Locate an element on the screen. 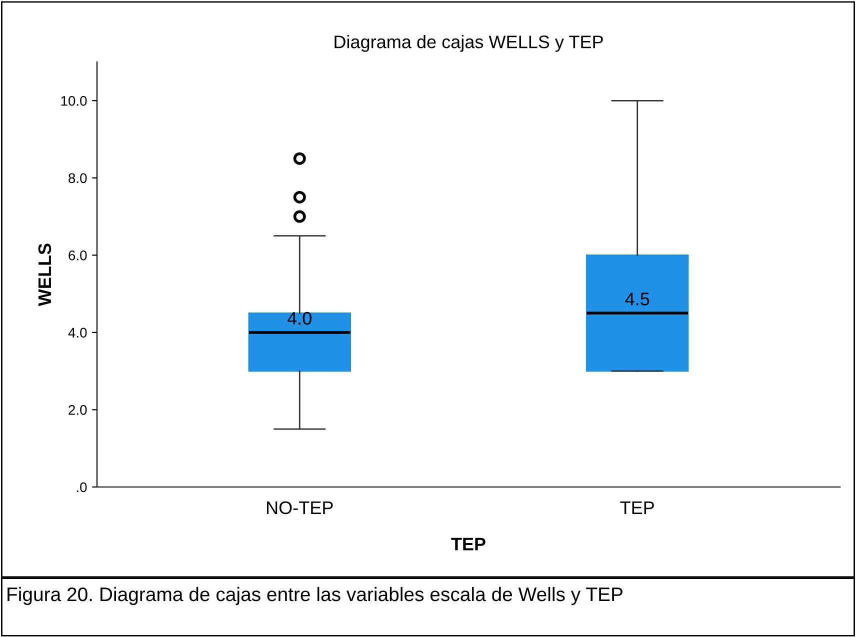 Image resolution: width=856 pixels, height=637 pixels. text: Figura 20. Diagrama de cajas entre las variables escala de Wells y TEP is located at coordinates (315, 596).